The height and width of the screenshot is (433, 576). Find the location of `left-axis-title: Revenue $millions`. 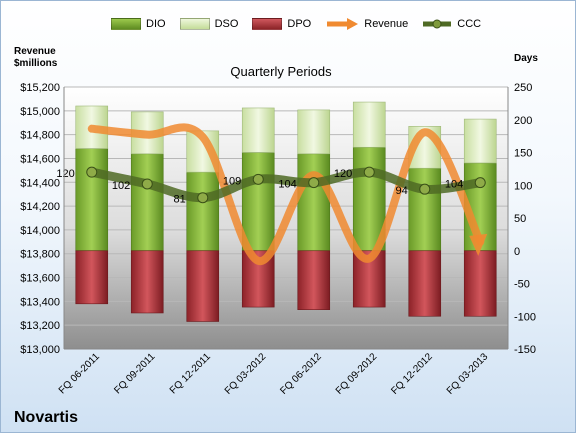

left-axis-title: Revenue $millions is located at coordinates (35, 58).